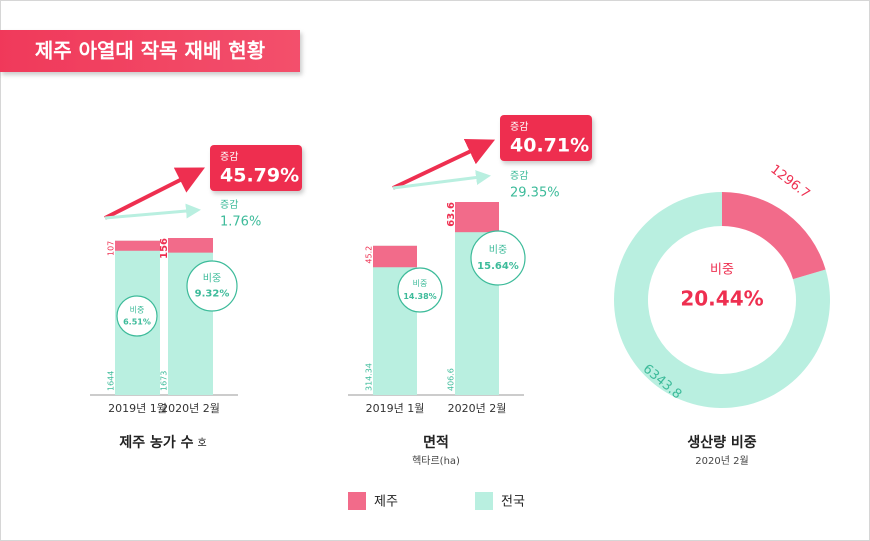  What do you see at coordinates (722, 270) in the screenshot?
I see `center-label: 비중` at bounding box center [722, 270].